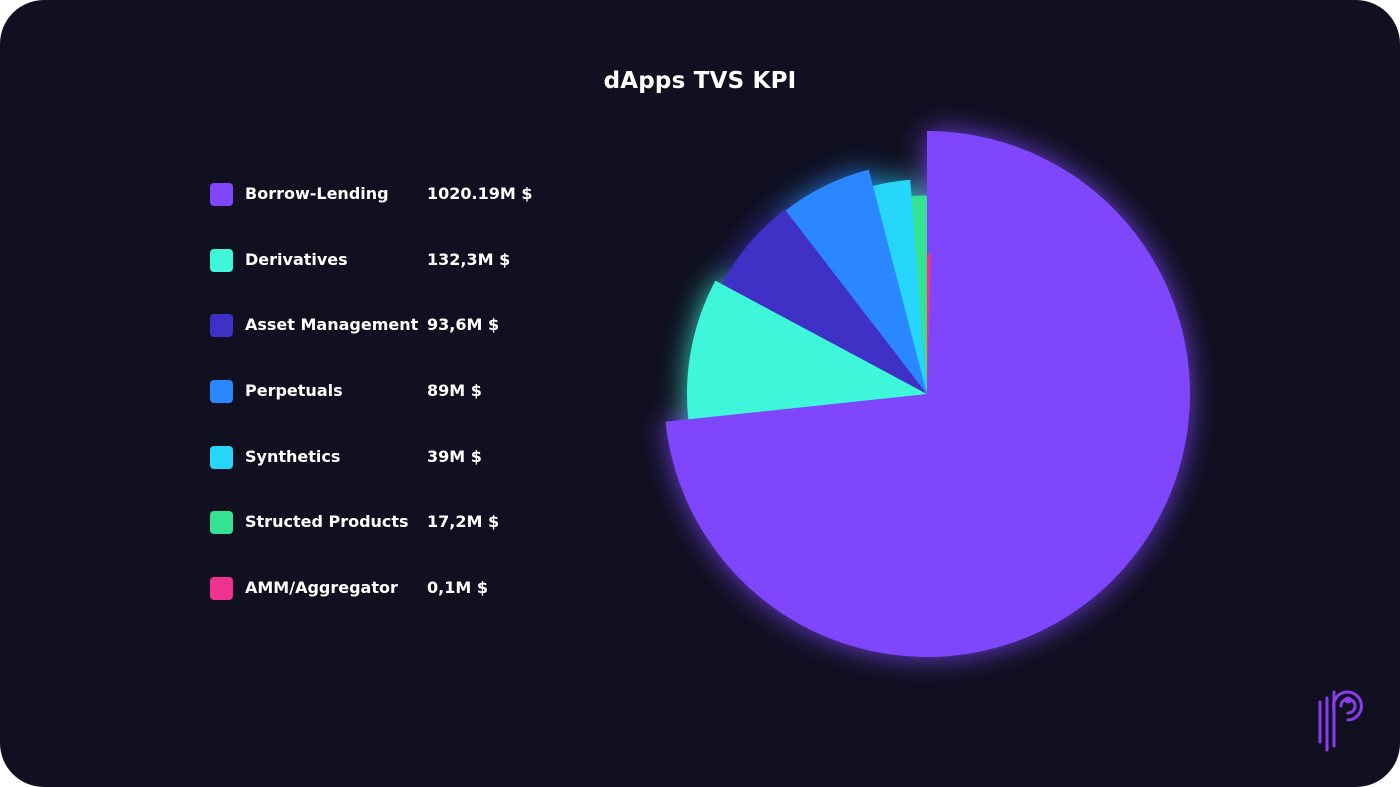 This screenshot has width=1400, height=787. Describe the element at coordinates (294, 391) in the screenshot. I see `legend-label: Perpetuals` at that location.